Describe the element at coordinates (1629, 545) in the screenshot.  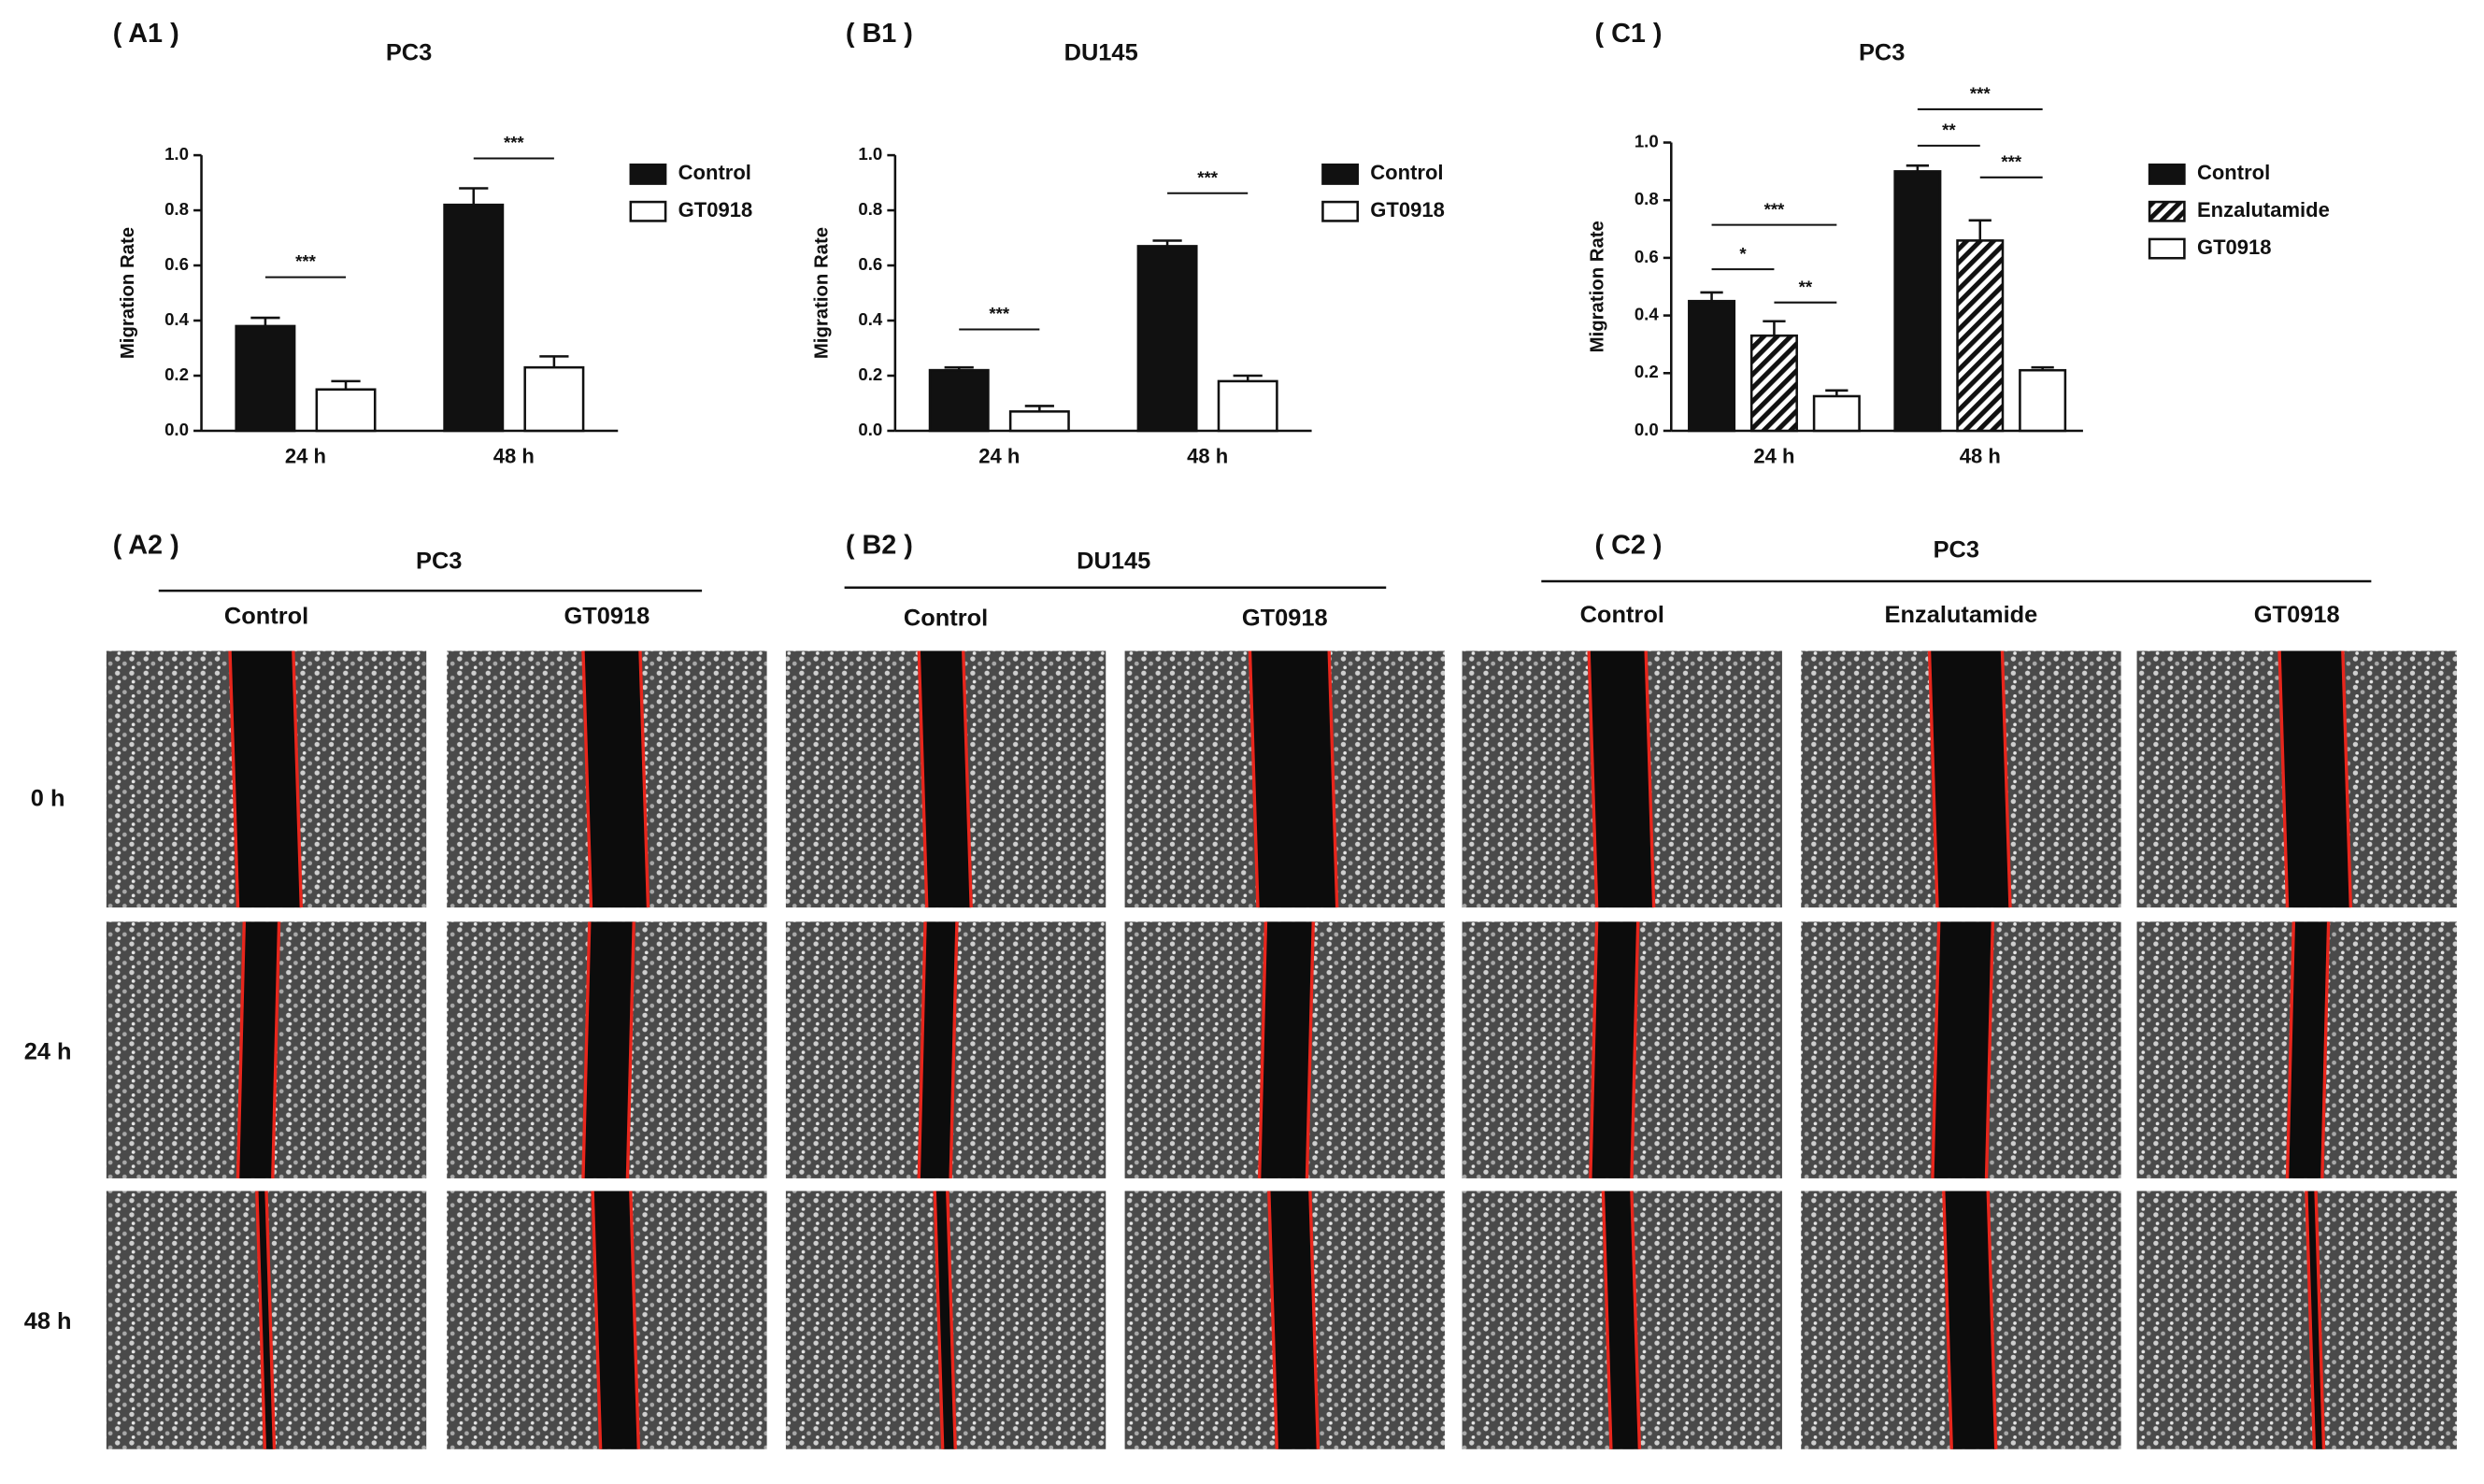
I see `panel-label: ( C2 )` at that location.